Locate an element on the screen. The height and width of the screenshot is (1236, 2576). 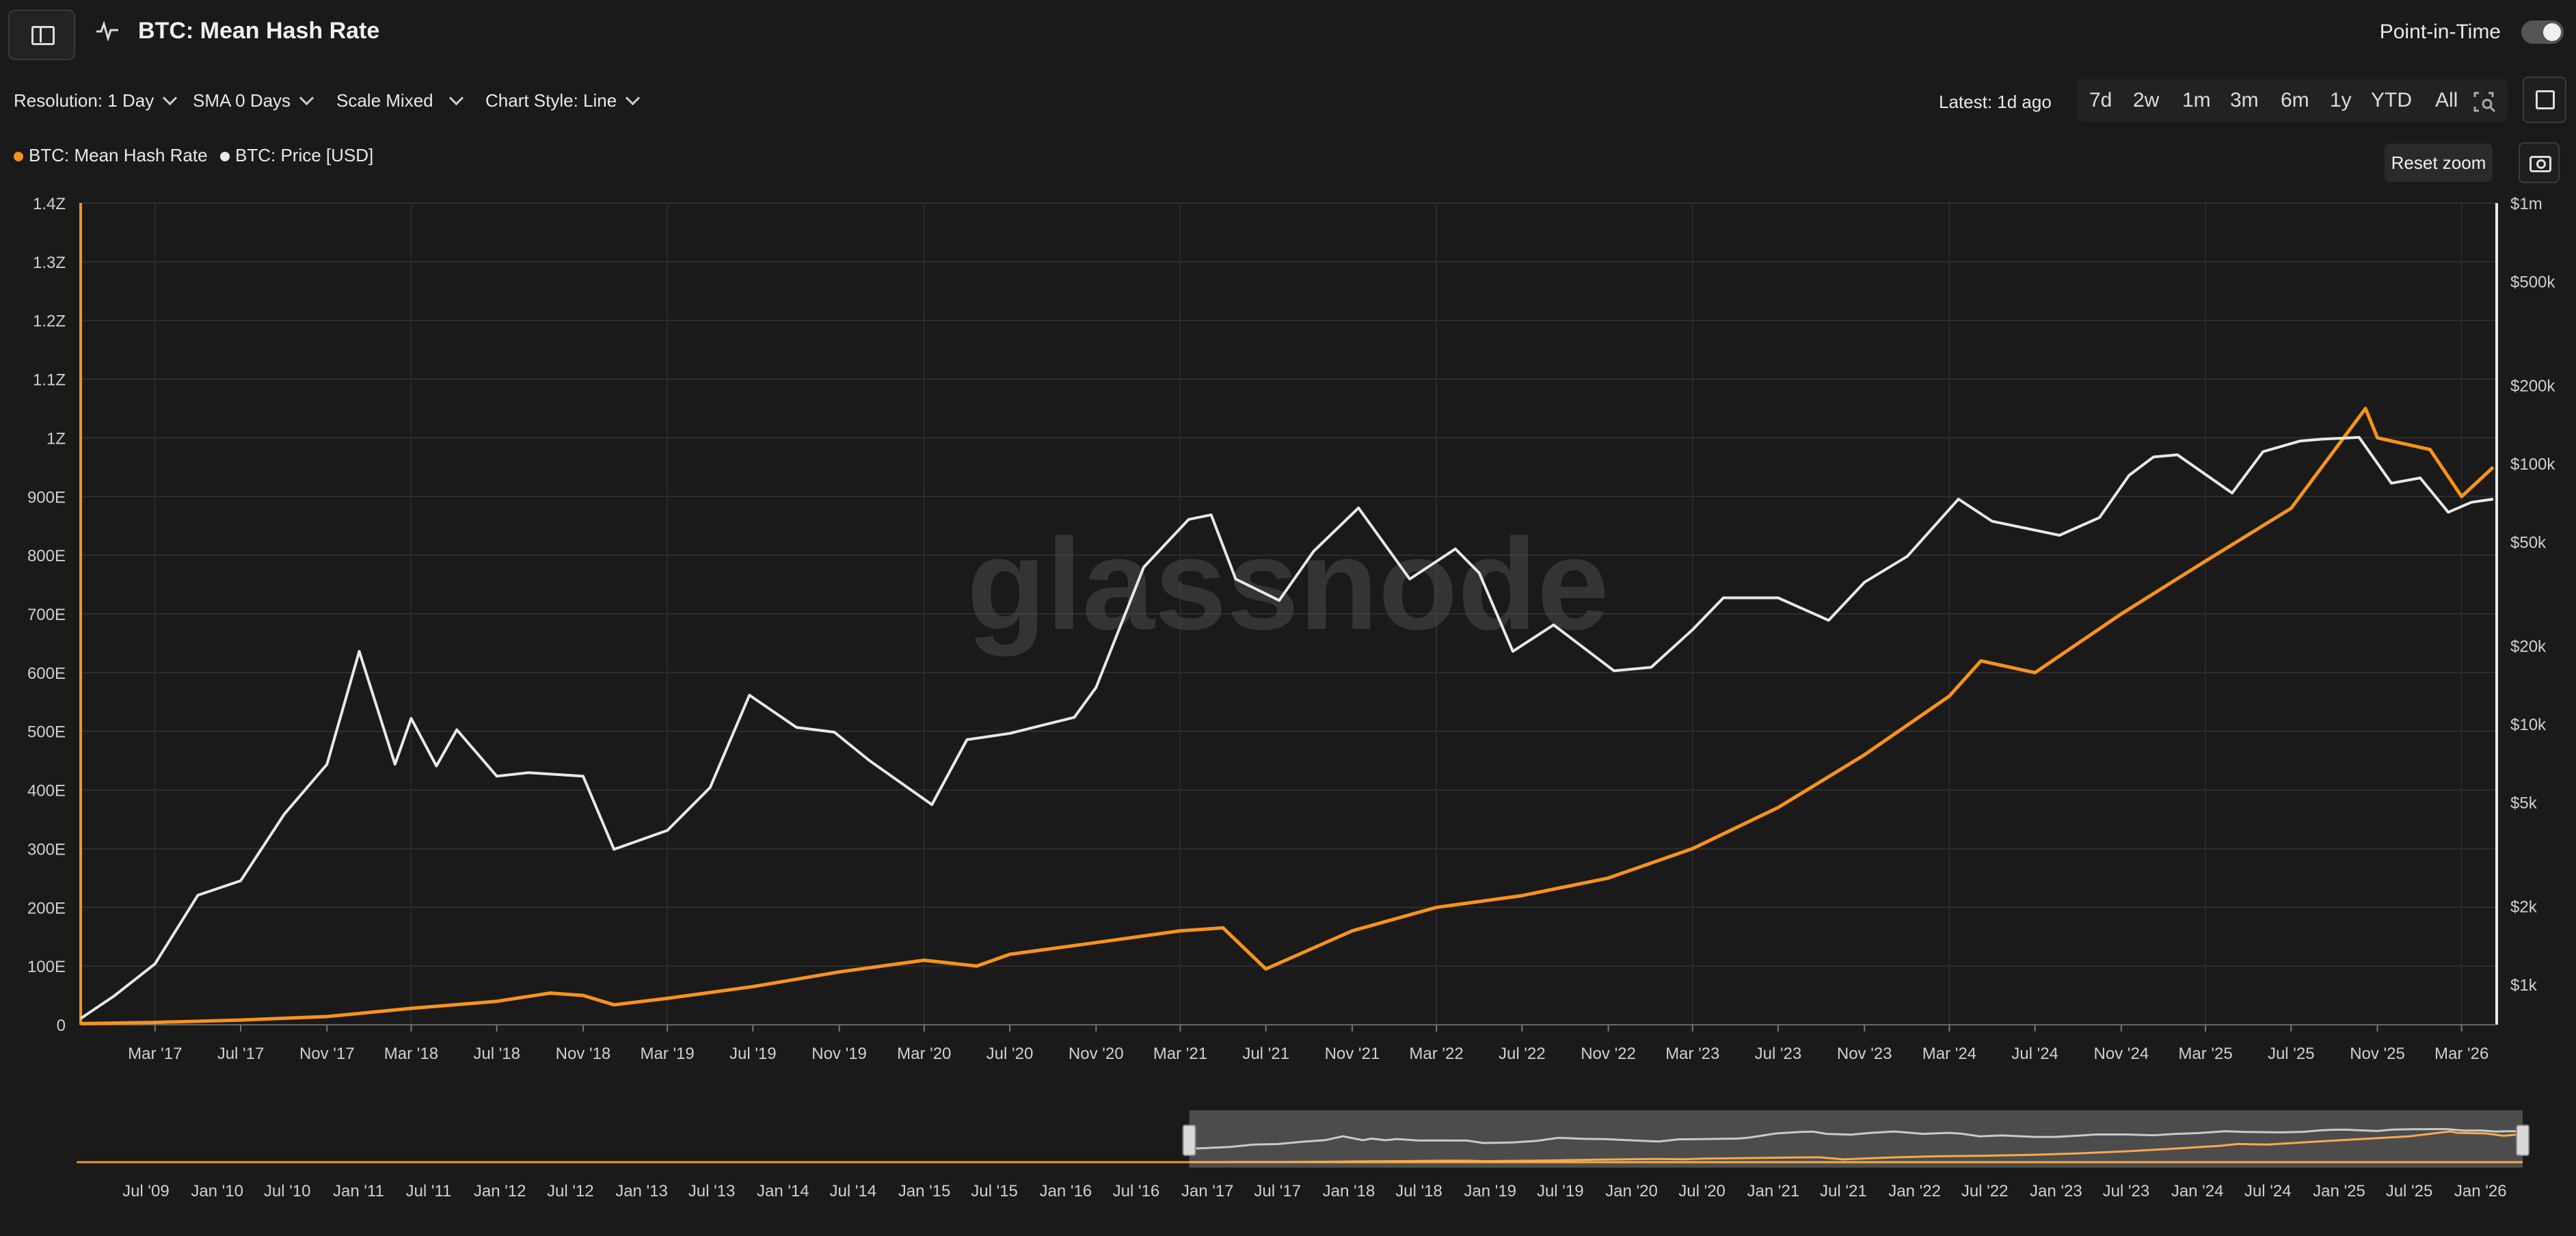
range-2w-button: 2w is located at coordinates (2146, 100).